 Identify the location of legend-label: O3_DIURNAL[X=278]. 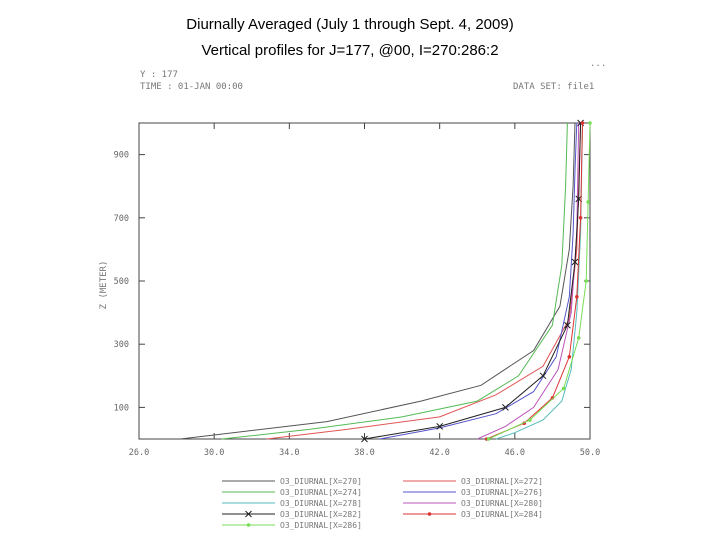
(321, 503).